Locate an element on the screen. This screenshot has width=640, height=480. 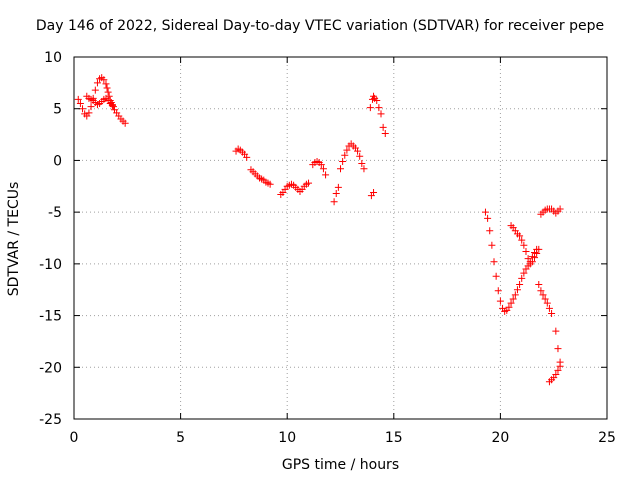
x-tick-label: 0 is located at coordinates (74, 438).